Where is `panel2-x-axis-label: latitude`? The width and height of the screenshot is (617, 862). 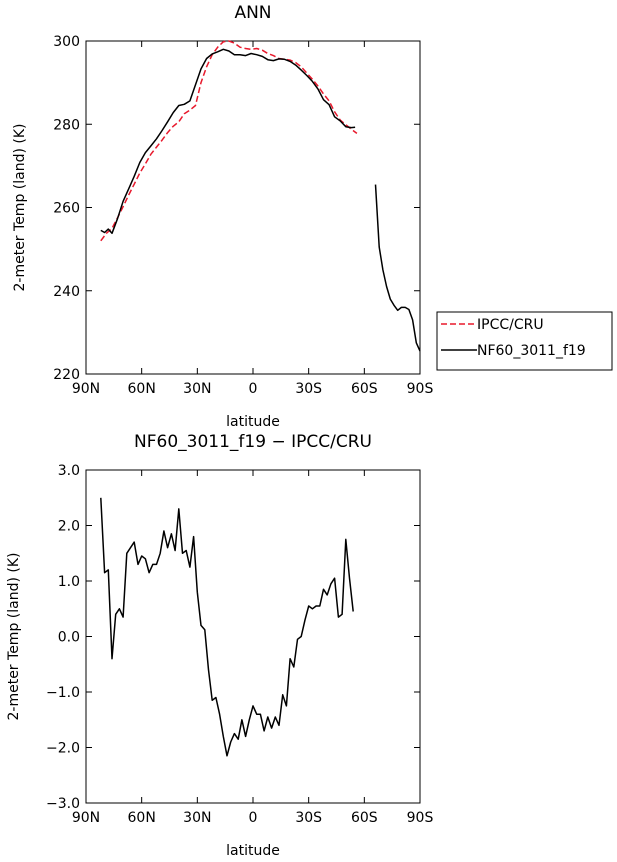
panel2-x-axis-label: latitude is located at coordinates (253, 851).